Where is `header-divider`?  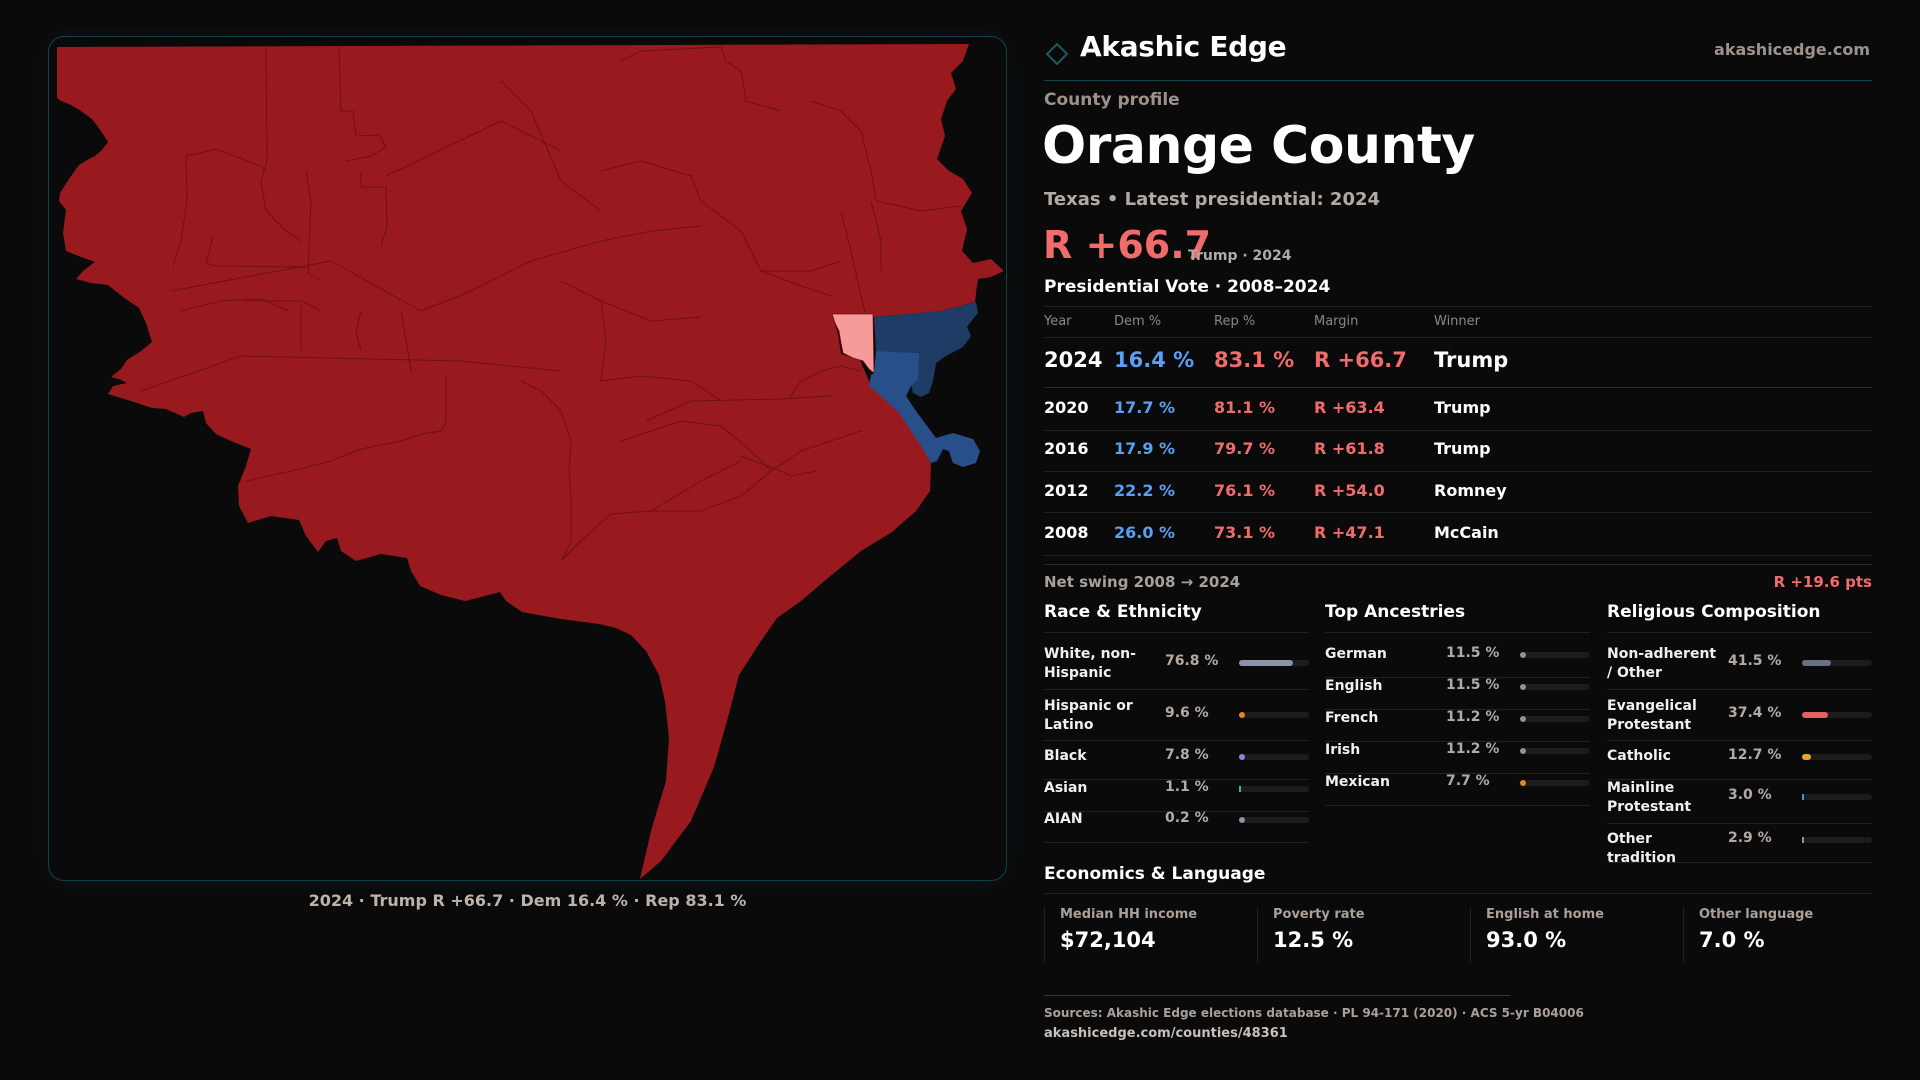 header-divider is located at coordinates (1458, 80).